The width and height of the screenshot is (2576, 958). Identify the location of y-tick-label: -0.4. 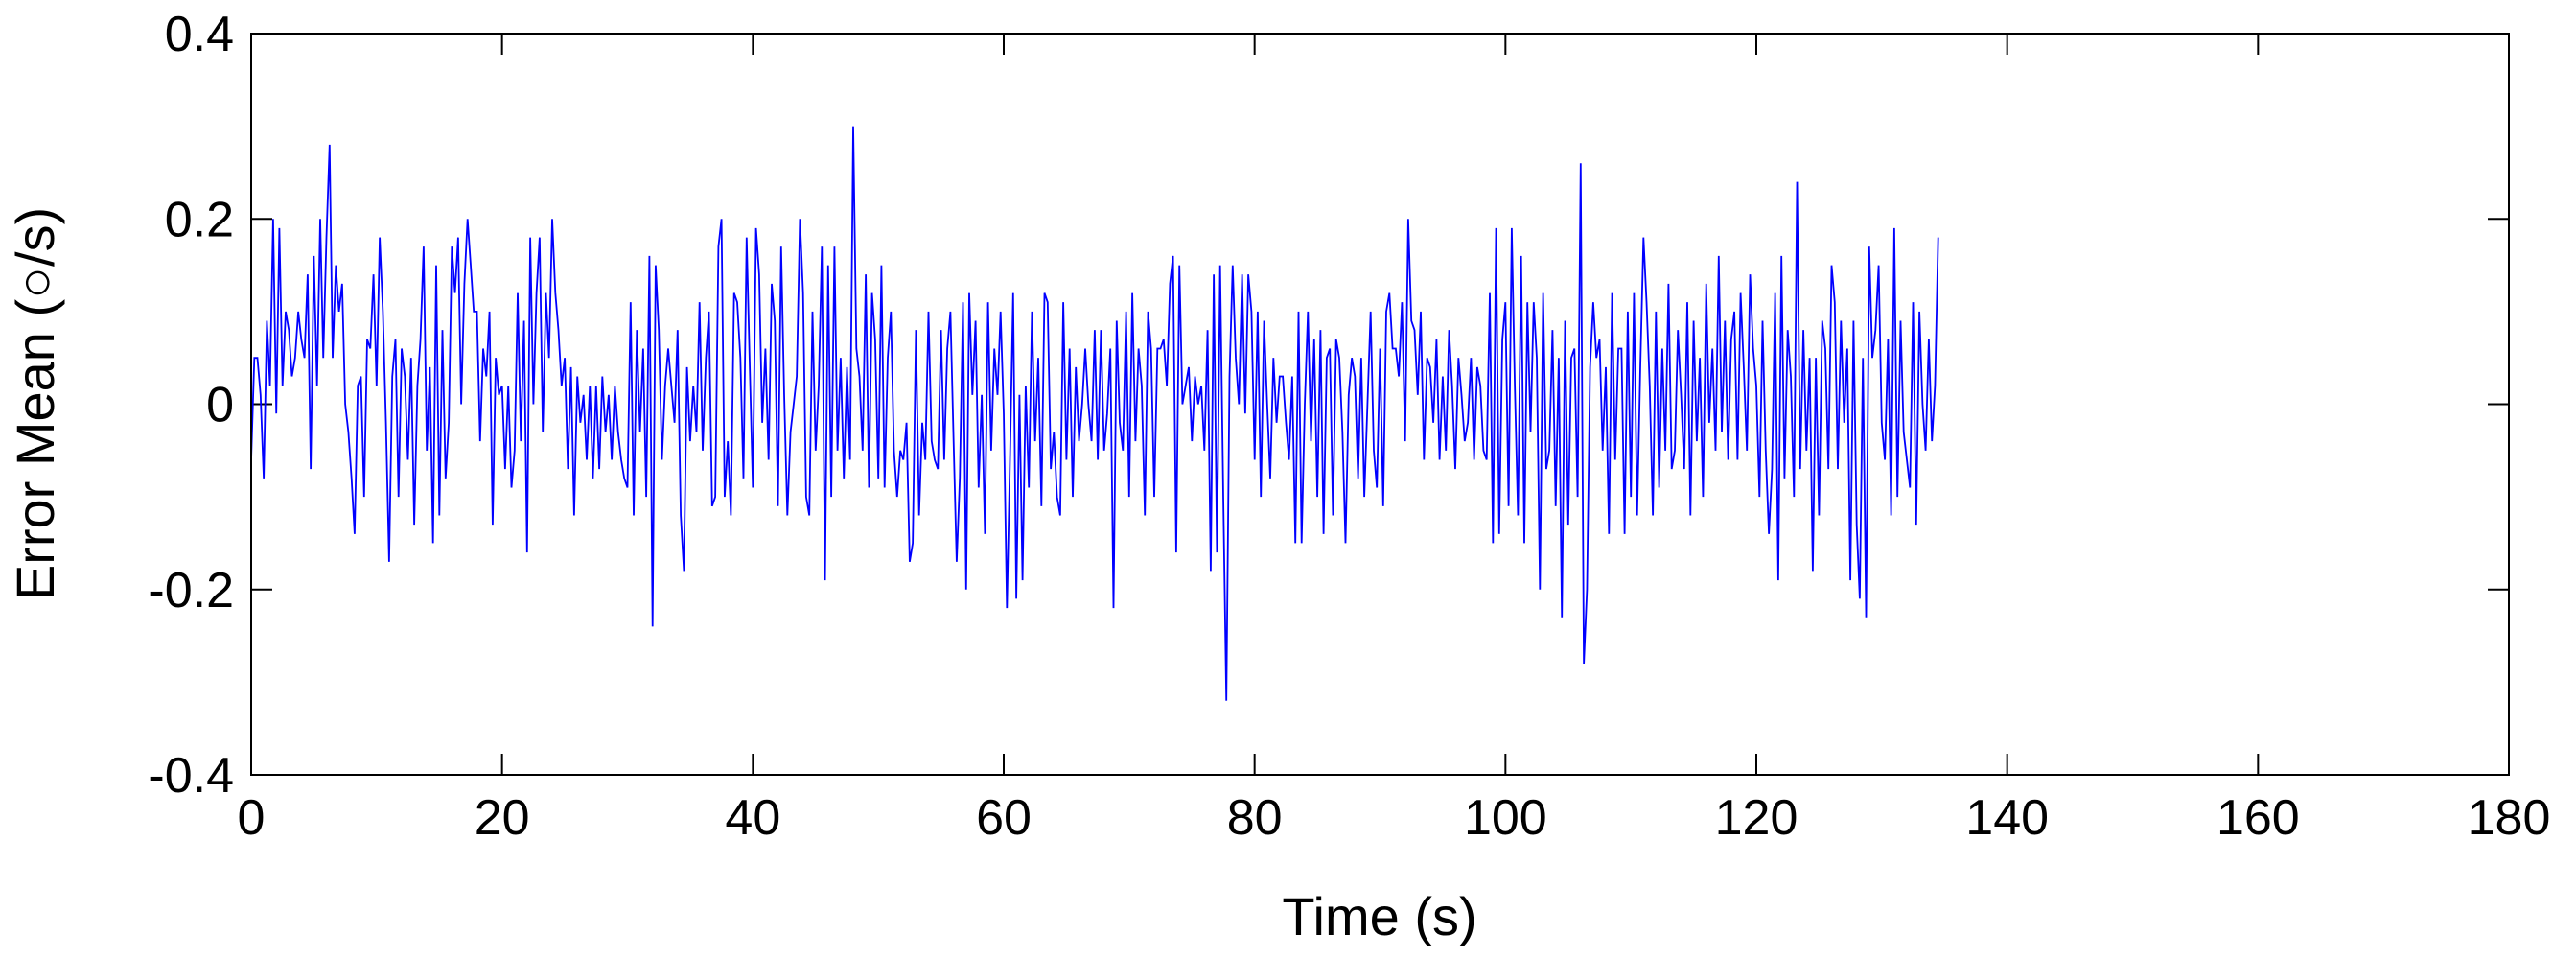
(191, 776).